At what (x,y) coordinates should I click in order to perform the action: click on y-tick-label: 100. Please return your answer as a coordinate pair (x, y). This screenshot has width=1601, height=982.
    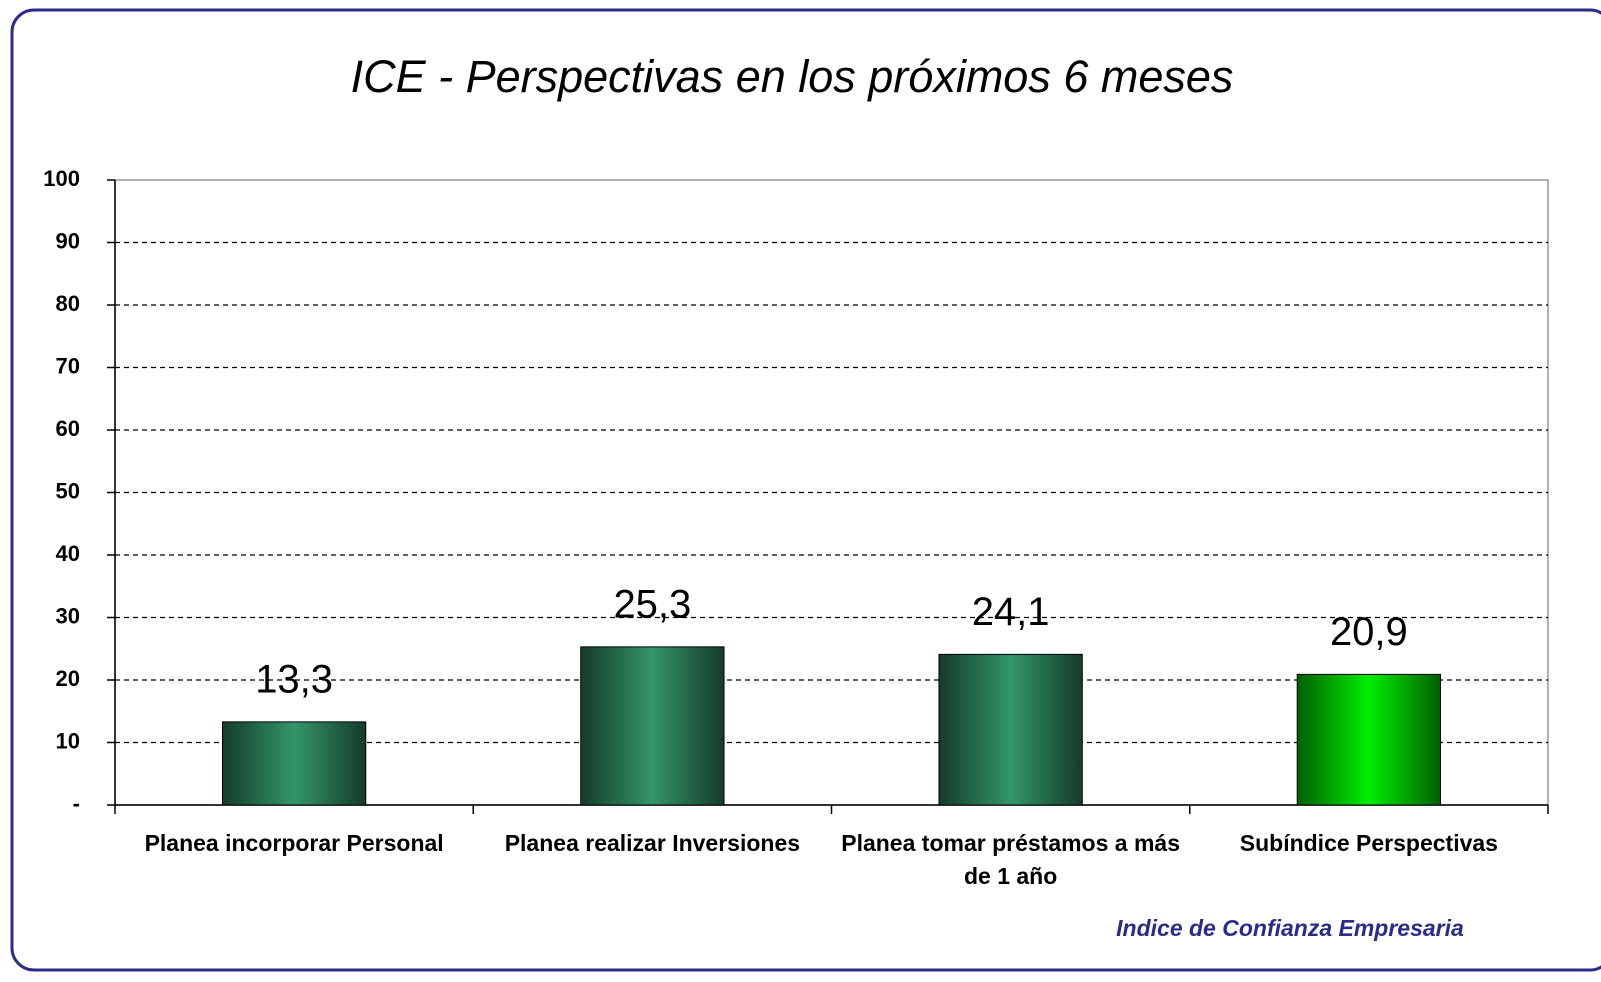
    Looking at the image, I should click on (61, 178).